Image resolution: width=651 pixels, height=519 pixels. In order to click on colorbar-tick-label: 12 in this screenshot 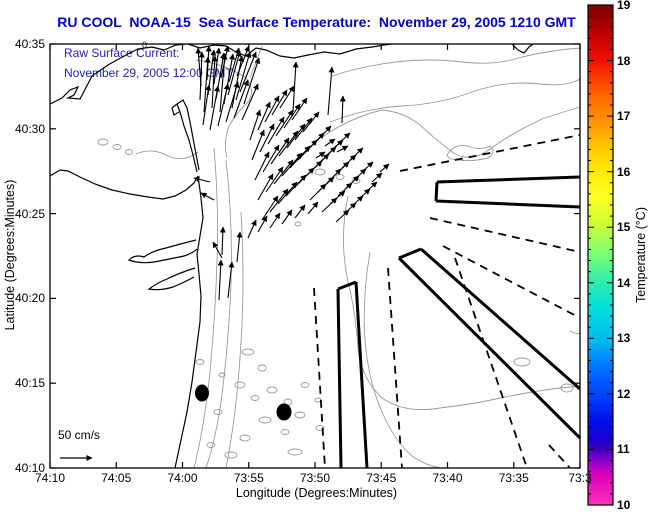, I will do `click(624, 393)`.